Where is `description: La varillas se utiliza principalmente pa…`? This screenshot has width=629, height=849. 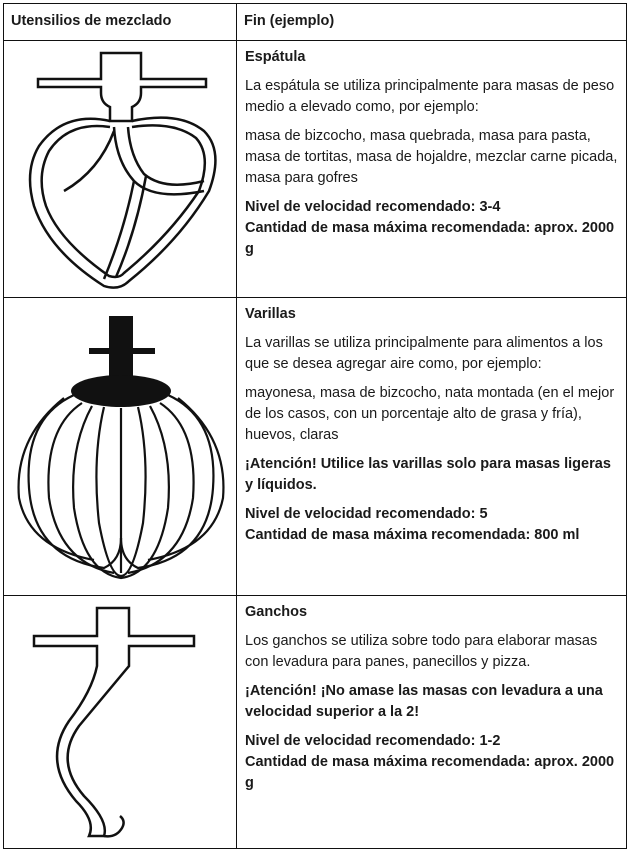
description: La varillas se utiliza principalmente pa… is located at coordinates (424, 353).